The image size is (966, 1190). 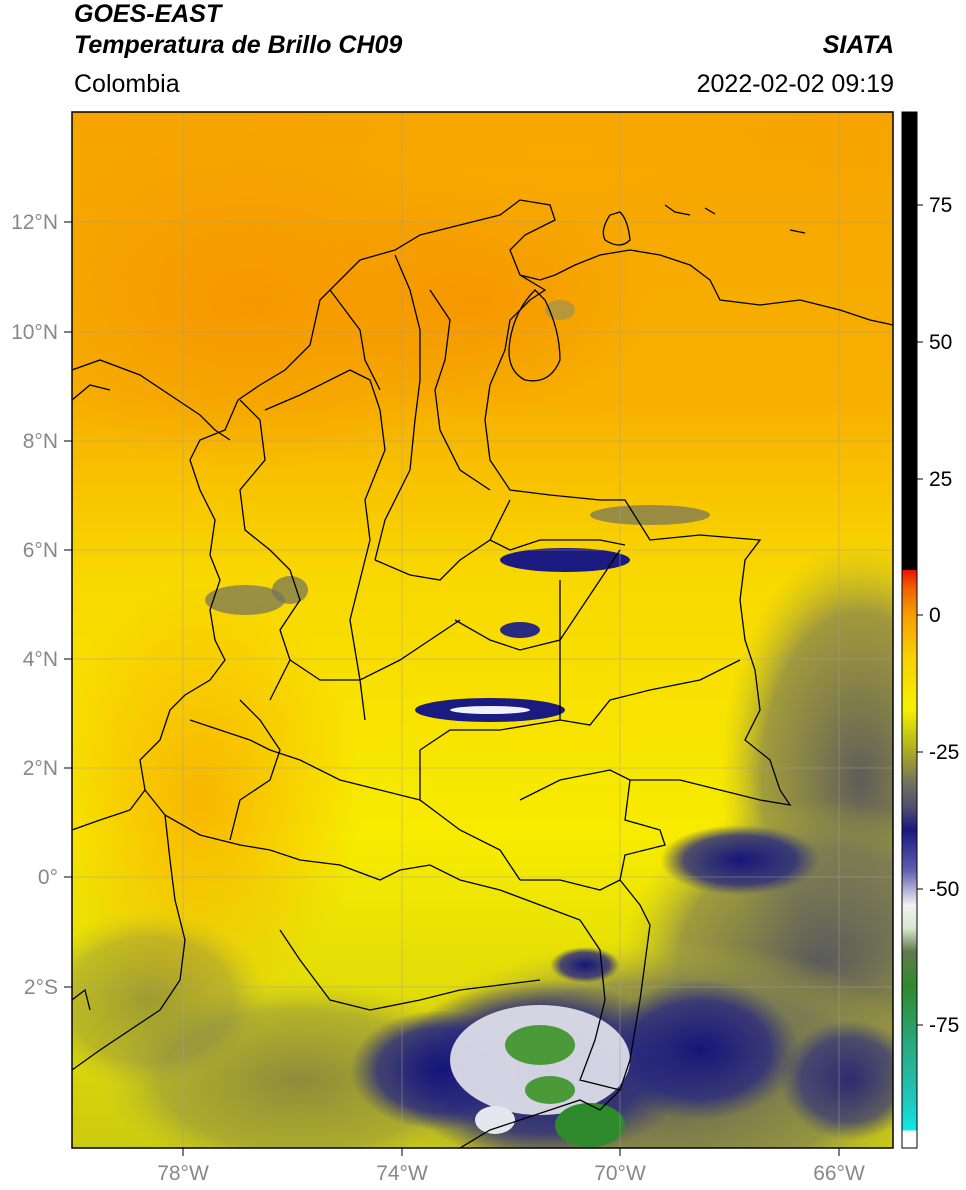 What do you see at coordinates (48, 877) in the screenshot?
I see `lat-tick-label: 0°` at bounding box center [48, 877].